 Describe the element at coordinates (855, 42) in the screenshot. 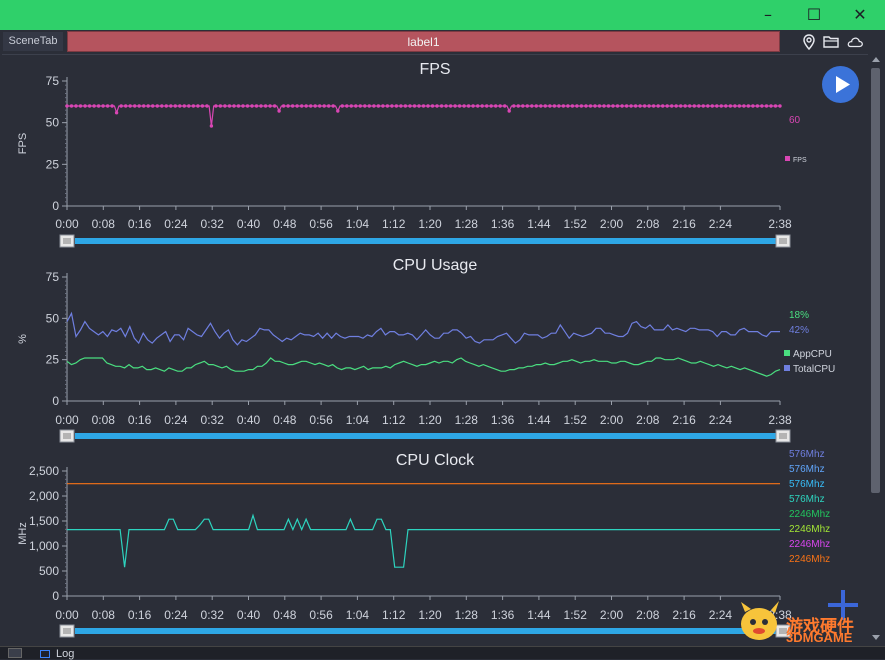

I see `cloud-icon` at that location.